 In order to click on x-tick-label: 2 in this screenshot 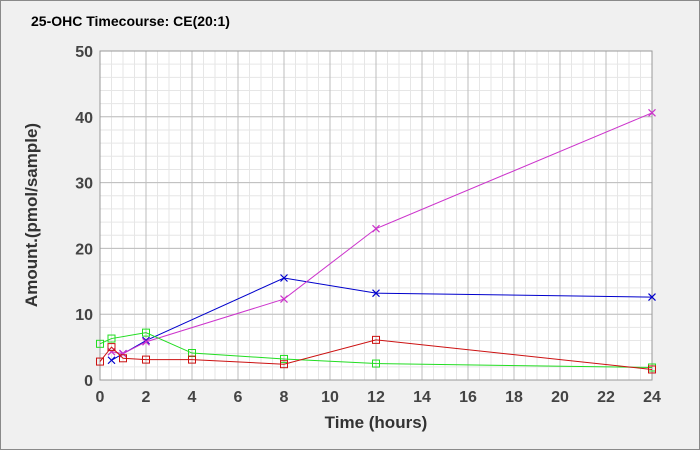, I will do `click(146, 397)`.